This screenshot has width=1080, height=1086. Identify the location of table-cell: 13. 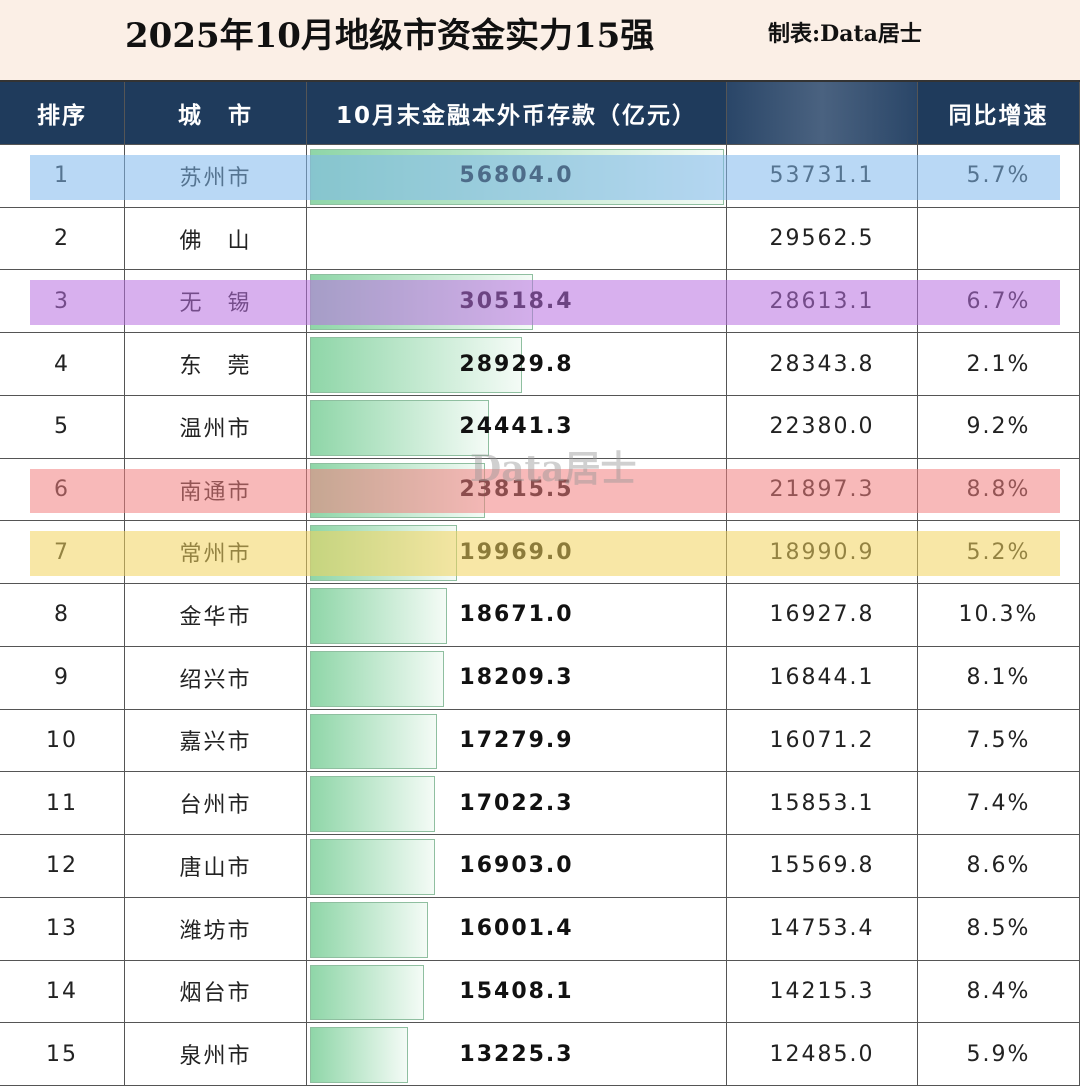
(62, 929).